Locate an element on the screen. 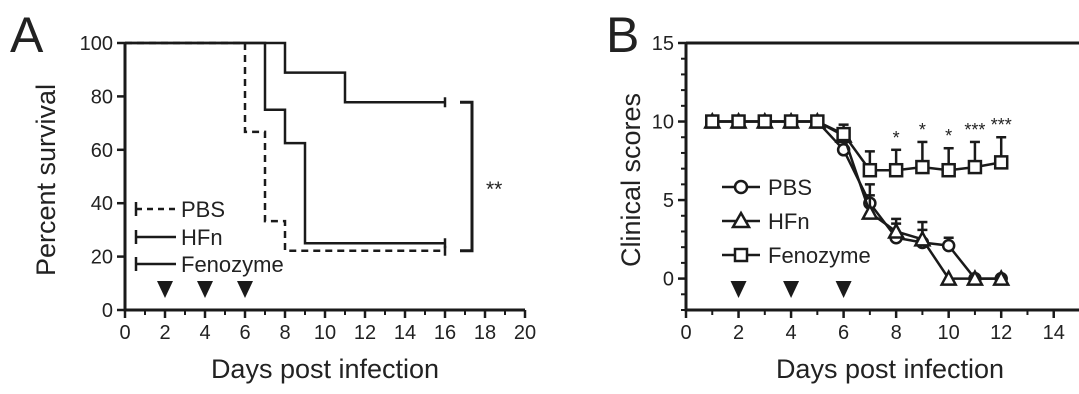  panel-a-significance: ** is located at coordinates (481, 176).